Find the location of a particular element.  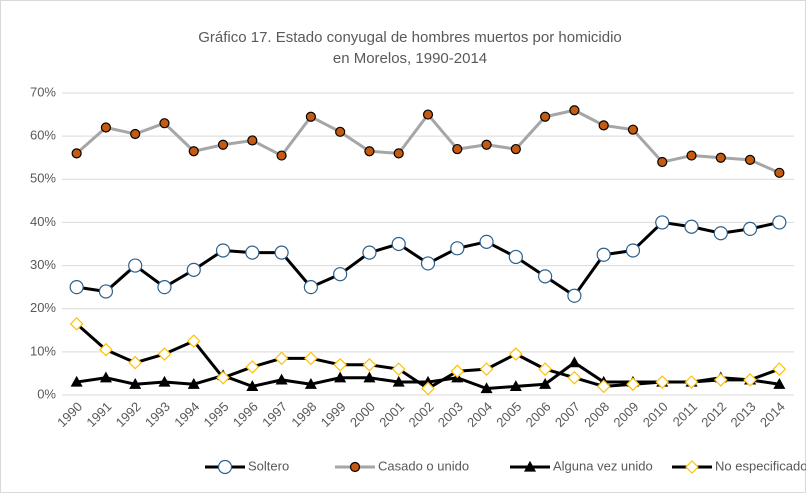

y-tick-label: 10% is located at coordinates (43, 350).